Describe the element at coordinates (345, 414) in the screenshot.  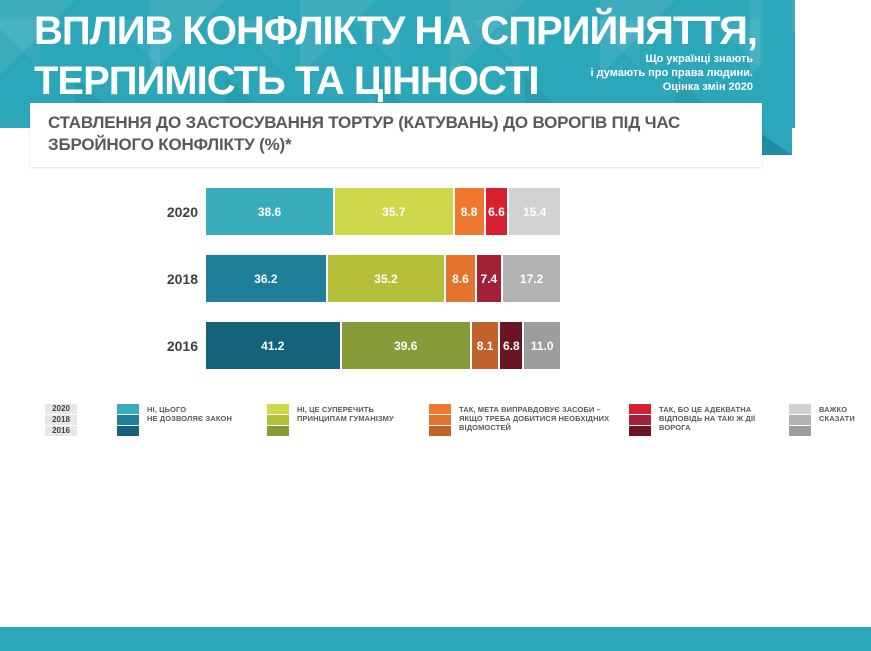
I see `legend-item-label: НІ, ЦЕ СУПЕРЕЧИТЬ ПРИНЦИПАМ ГУМАНІЗМУ` at that location.